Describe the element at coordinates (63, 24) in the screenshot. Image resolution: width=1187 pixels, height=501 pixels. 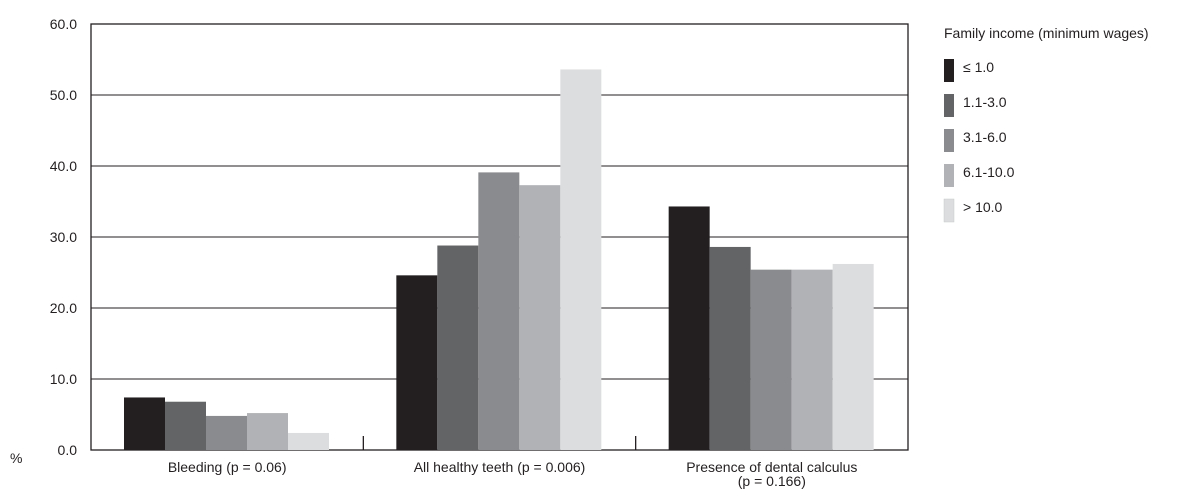
I see `y-tick-label: 60.0` at that location.